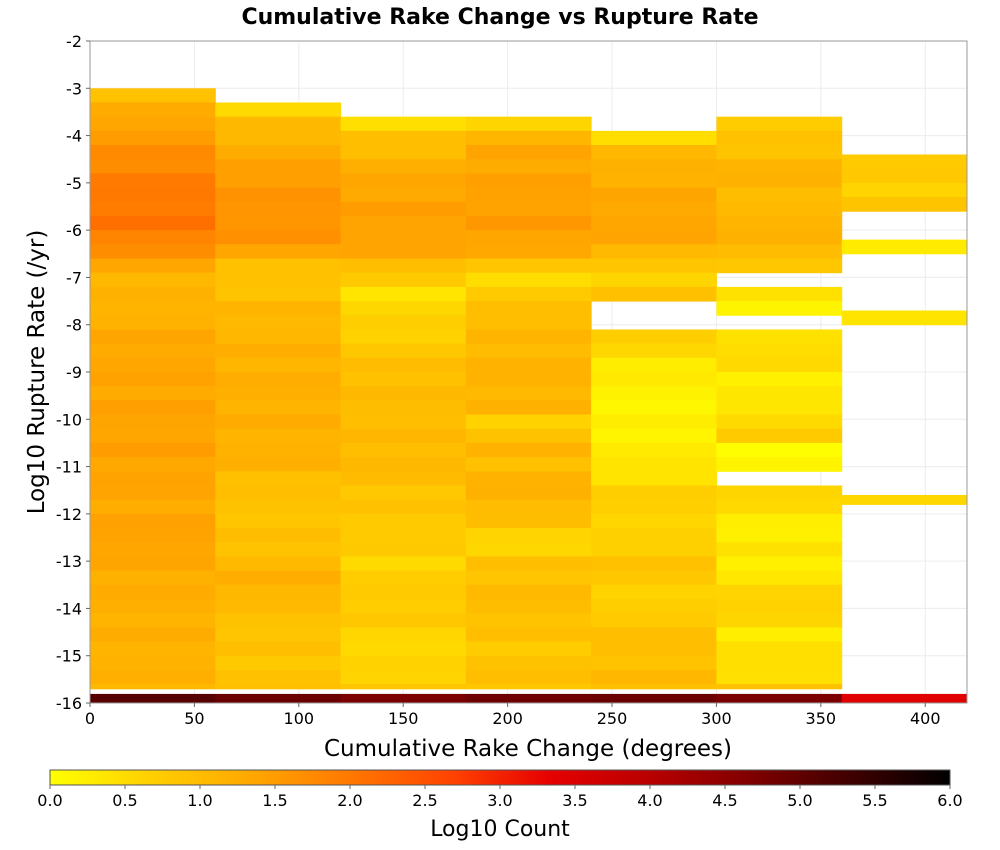  I want to click on x-tick-label: 400, so click(925, 718).